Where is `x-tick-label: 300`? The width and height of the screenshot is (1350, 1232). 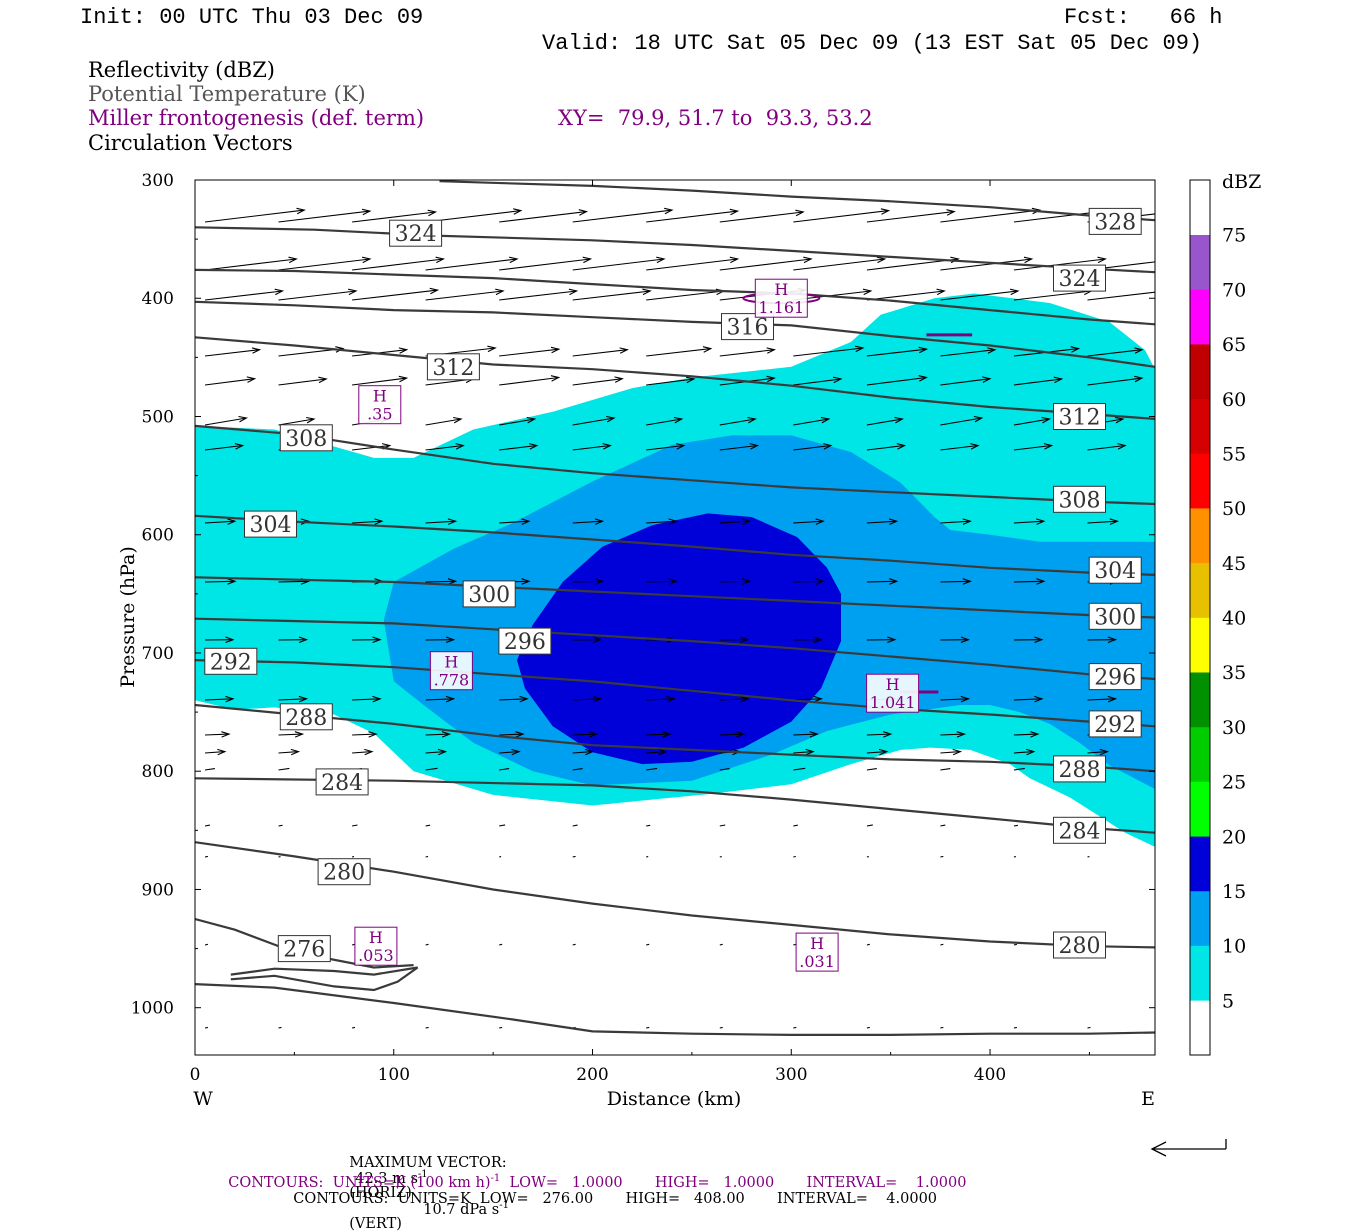 x-tick-label: 300 is located at coordinates (791, 1075).